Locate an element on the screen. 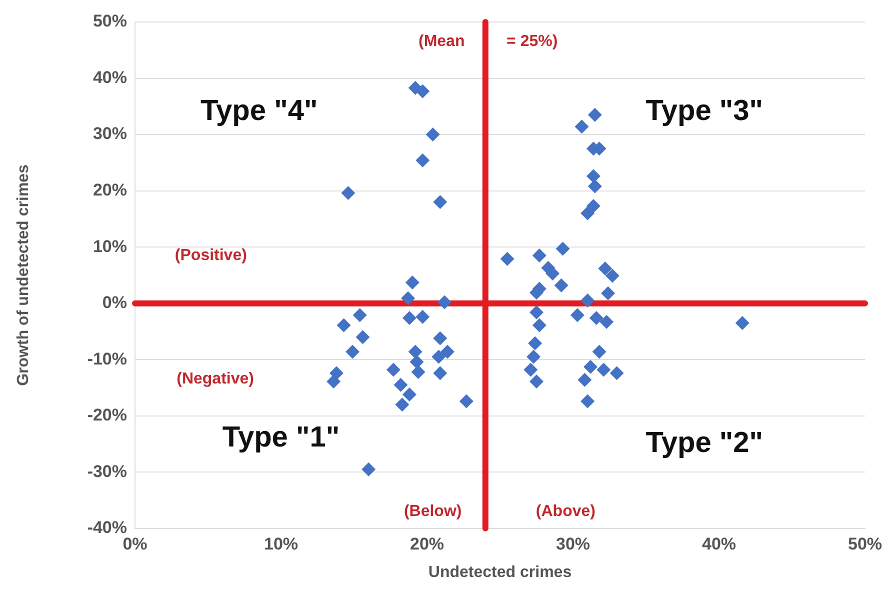 This screenshot has width=895, height=594. y-tick-label: 0% is located at coordinates (114, 302).